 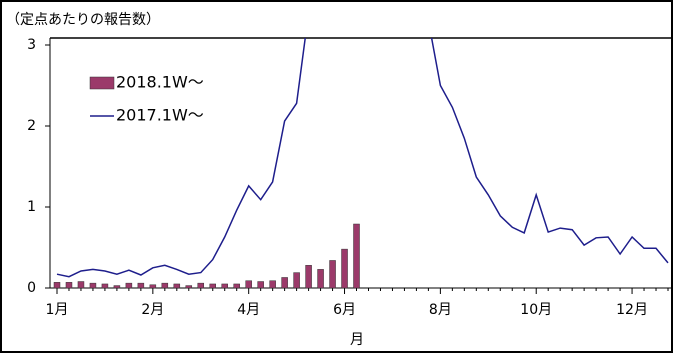 I want to click on x-tick-label: 8月, so click(x=440, y=310).